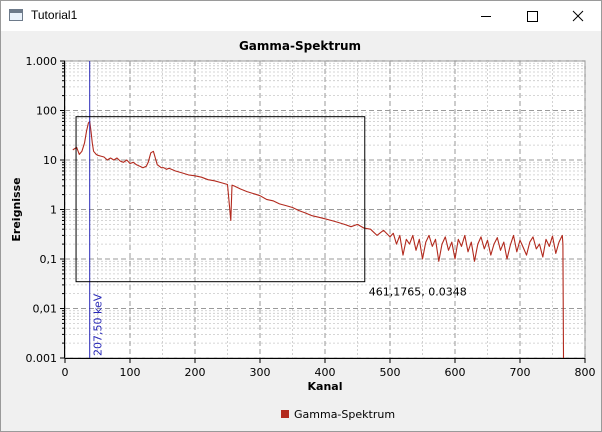 This screenshot has width=602, height=432. Describe the element at coordinates (50, 160) in the screenshot. I see `y-tick-label: 10` at that location.